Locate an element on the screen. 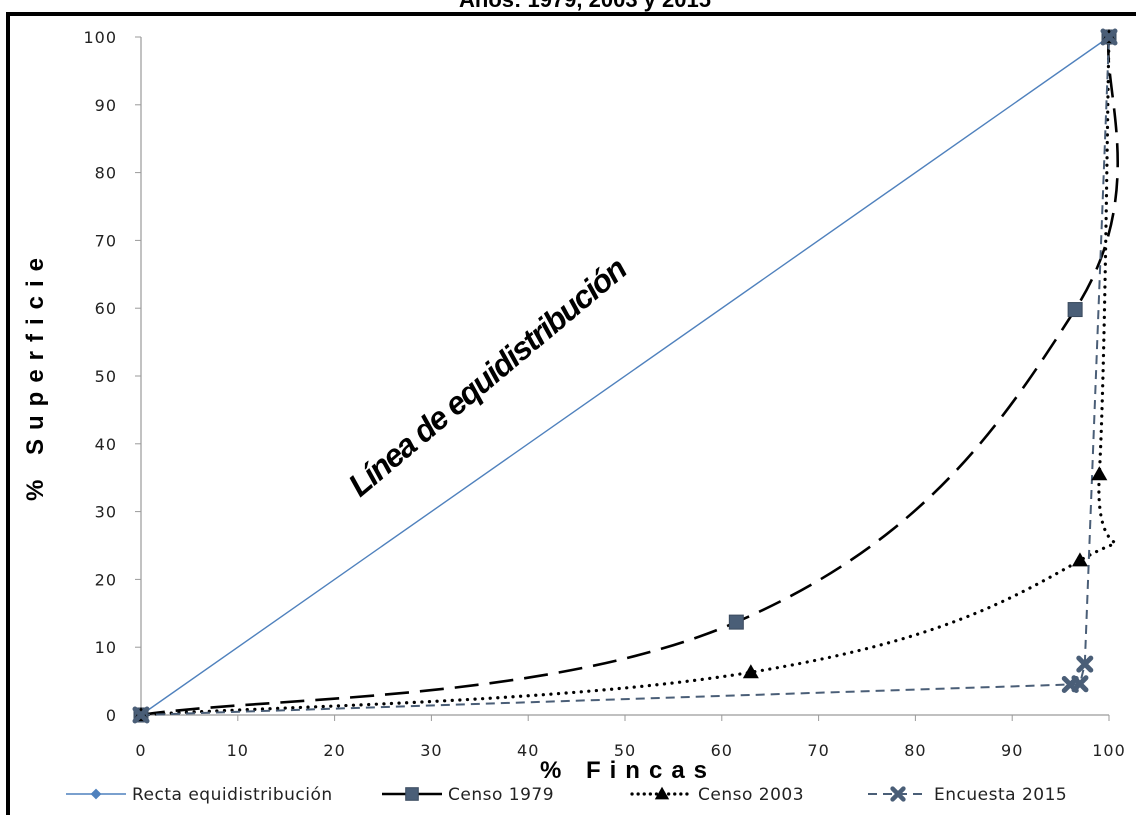 This screenshot has width=1138, height=820. legend-item-recta-equidistribucion: Recta equidistribución is located at coordinates (199, 795).